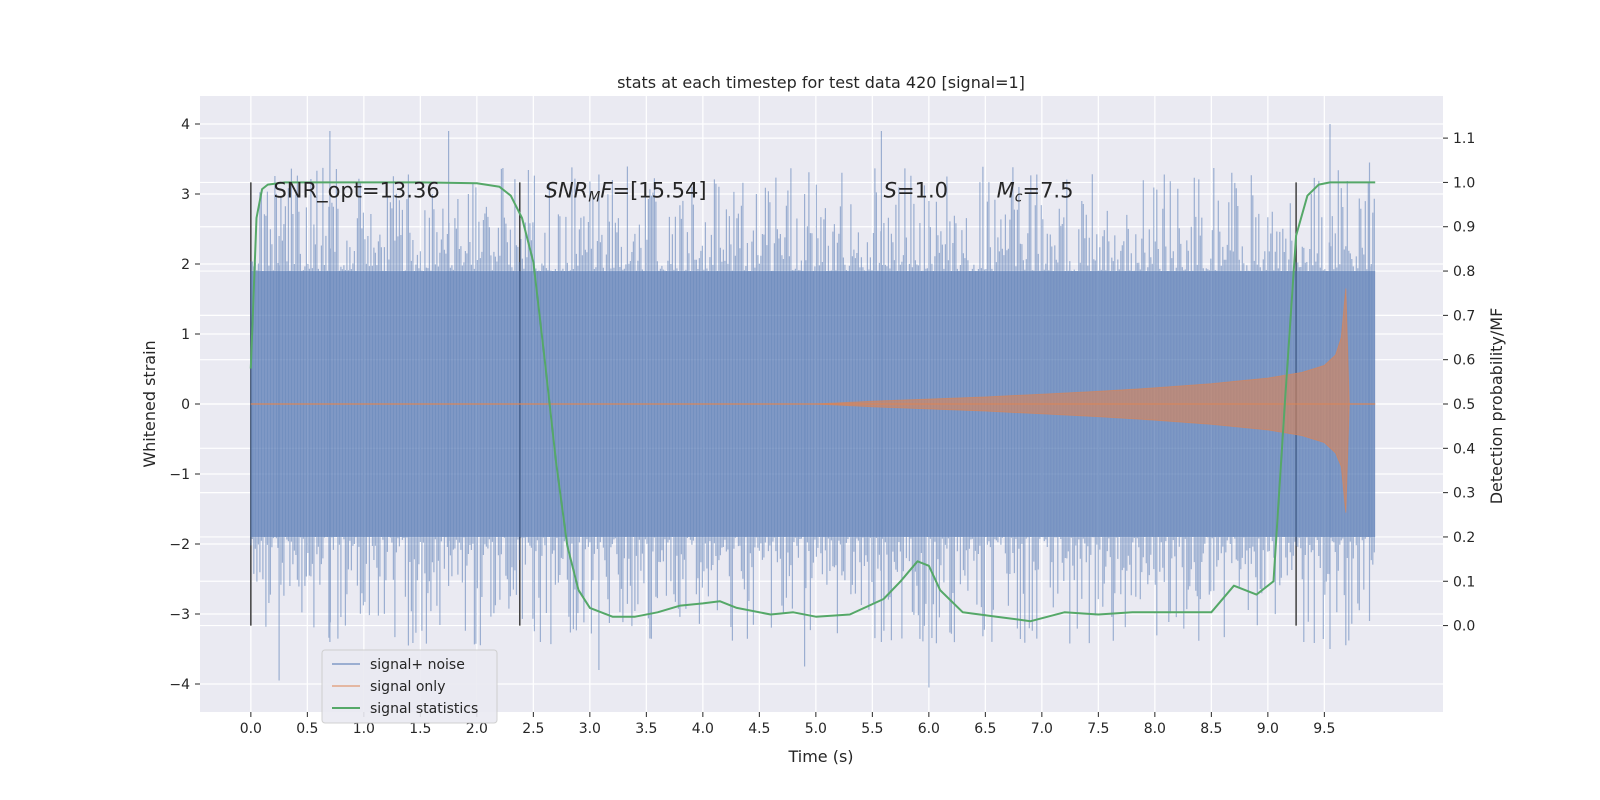  I want to click on y2-tick-label: 0.7, so click(1464, 316).